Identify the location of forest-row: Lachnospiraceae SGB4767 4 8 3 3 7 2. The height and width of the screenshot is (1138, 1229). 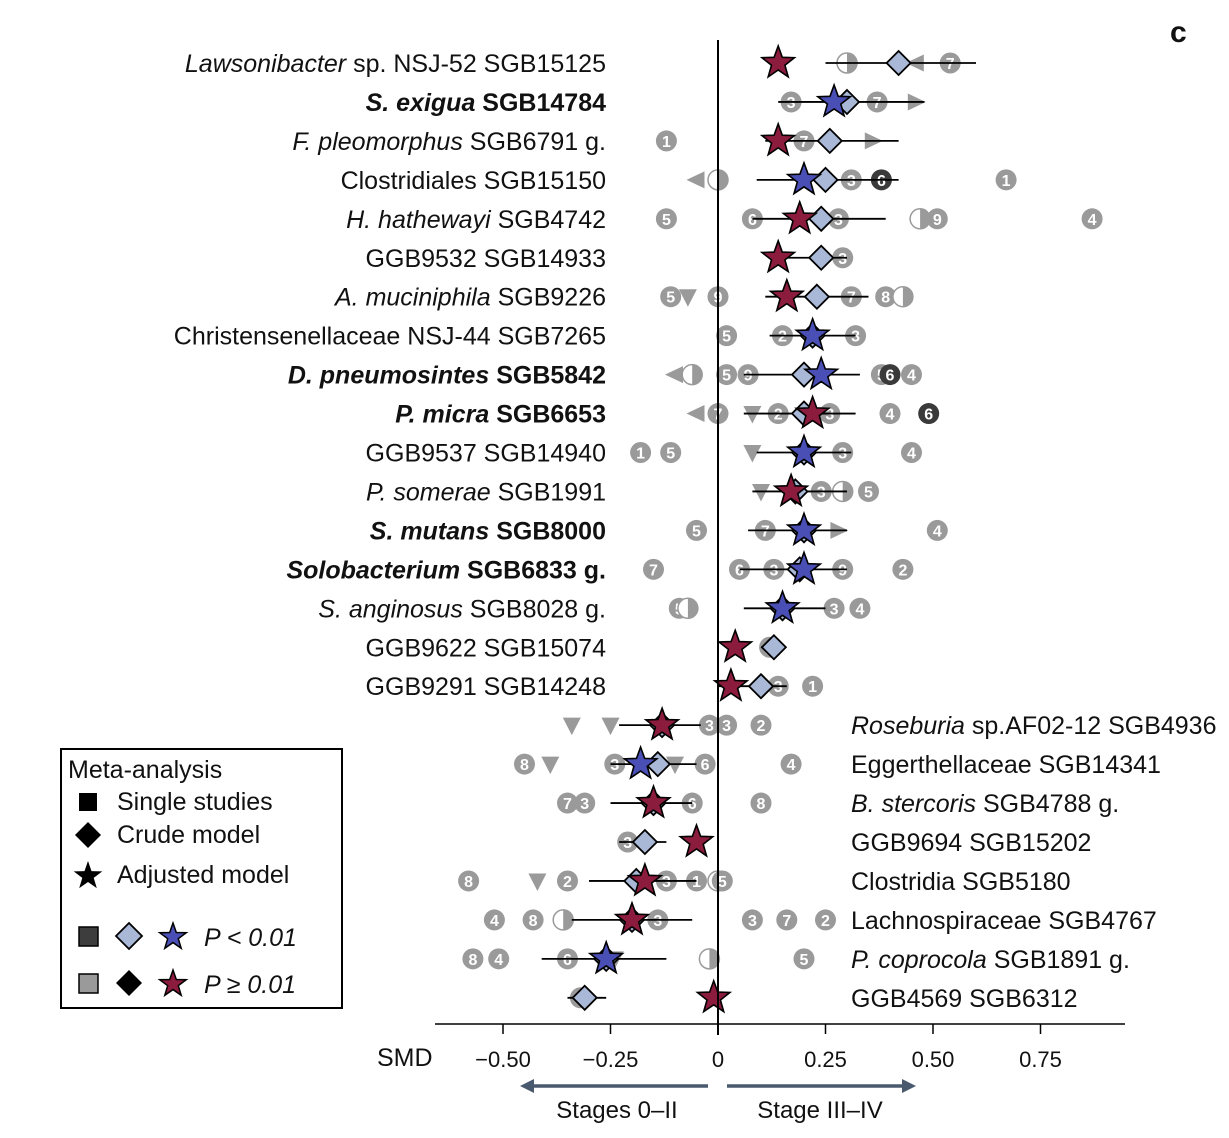
(820, 918).